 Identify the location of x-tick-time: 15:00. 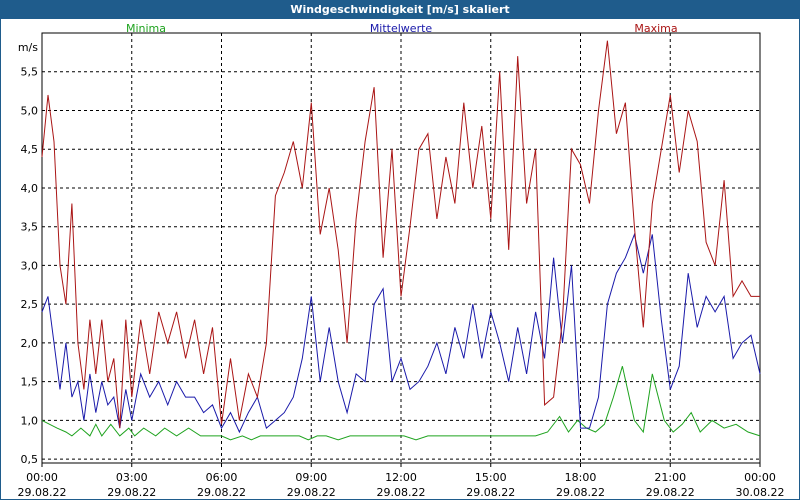
(491, 477).